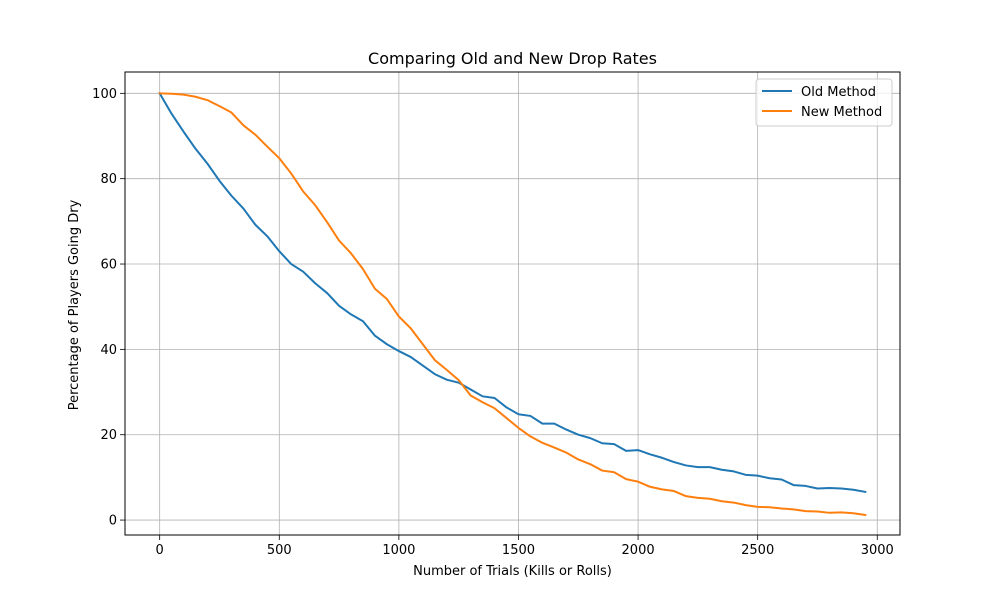  Describe the element at coordinates (877, 550) in the screenshot. I see `x-tick-label: 3000` at that location.